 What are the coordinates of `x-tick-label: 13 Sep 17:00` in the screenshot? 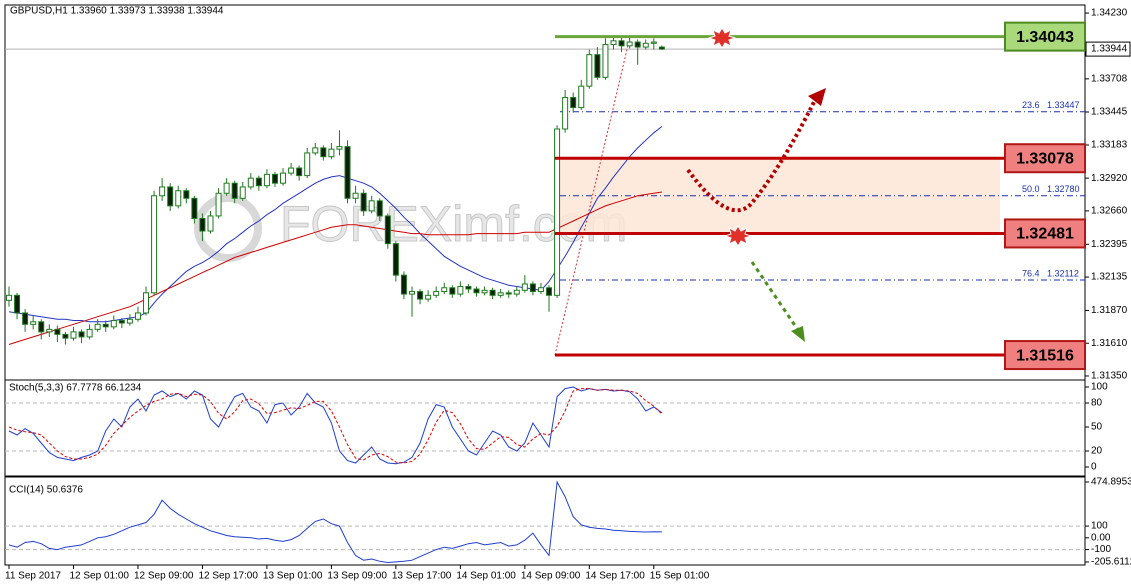 It's located at (422, 576).